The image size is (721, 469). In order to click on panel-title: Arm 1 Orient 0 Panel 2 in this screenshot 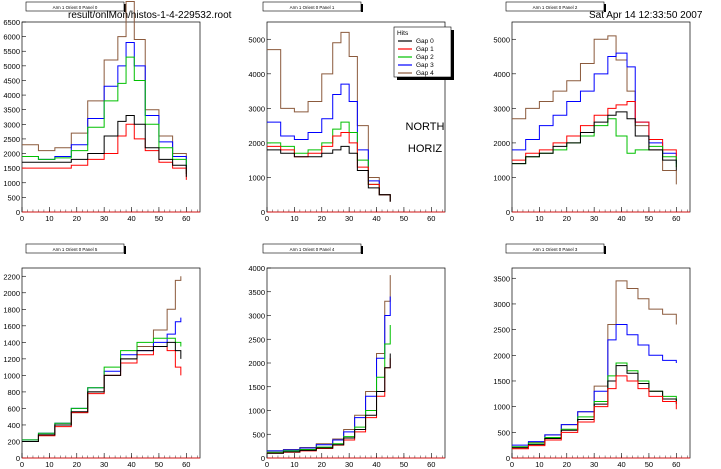, I will do `click(555, 7)`.